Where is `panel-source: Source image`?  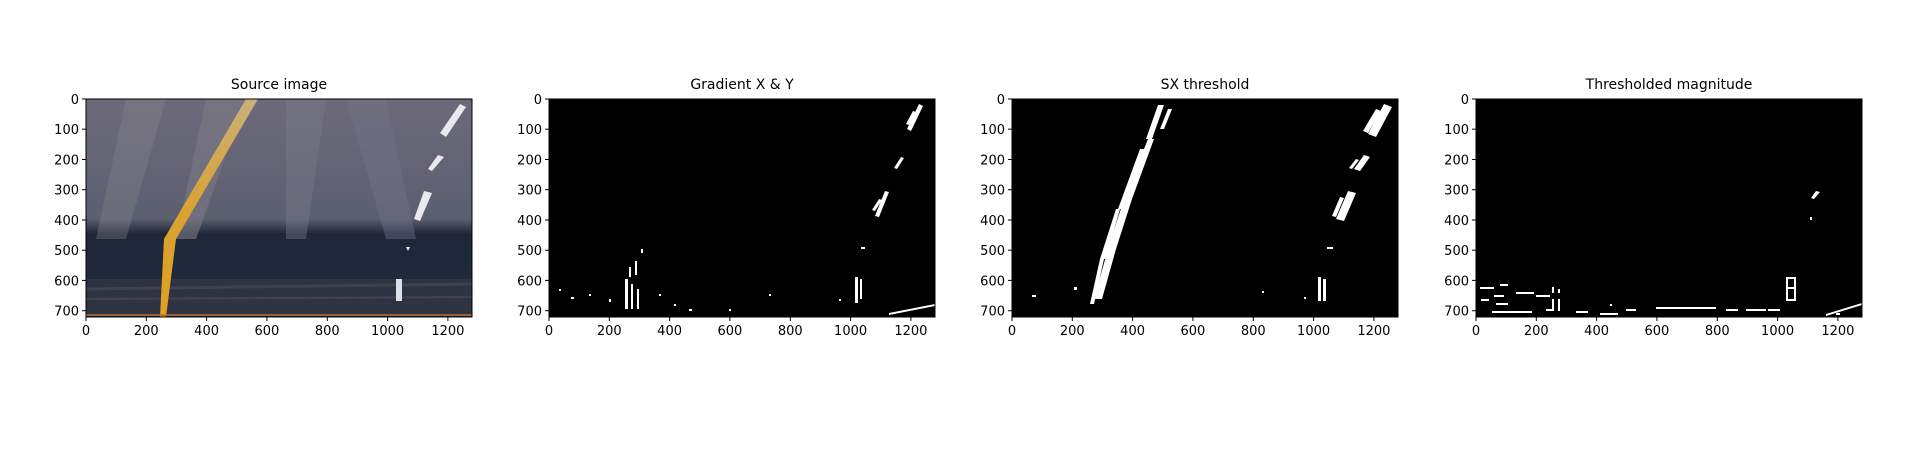 panel-source: Source image is located at coordinates (263, 208).